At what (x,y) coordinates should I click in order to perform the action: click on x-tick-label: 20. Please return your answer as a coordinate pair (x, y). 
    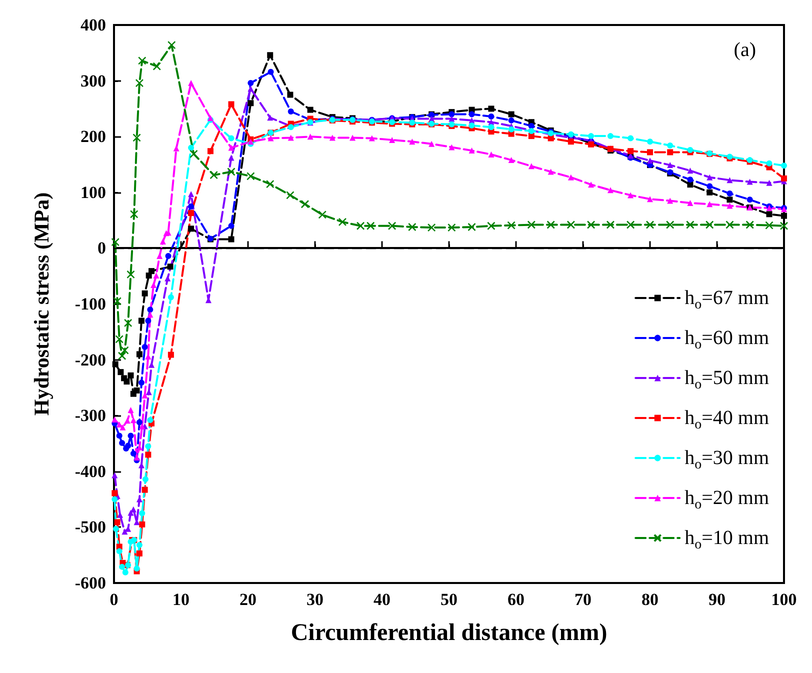
    Looking at the image, I should click on (248, 599).